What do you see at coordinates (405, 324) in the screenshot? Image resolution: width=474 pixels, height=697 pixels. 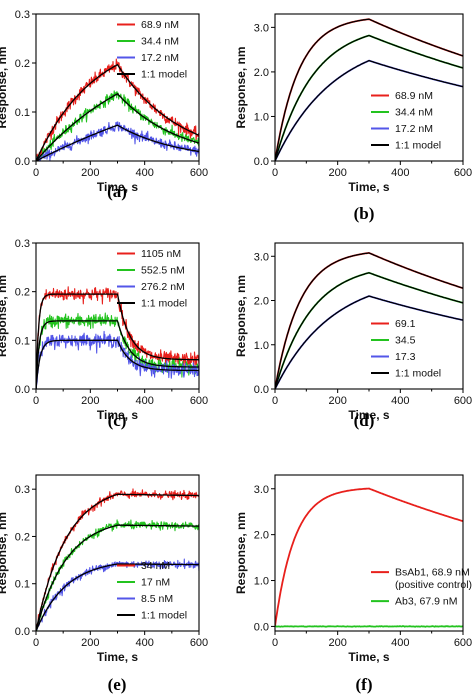 I see `legend-label: 69.1` at bounding box center [405, 324].